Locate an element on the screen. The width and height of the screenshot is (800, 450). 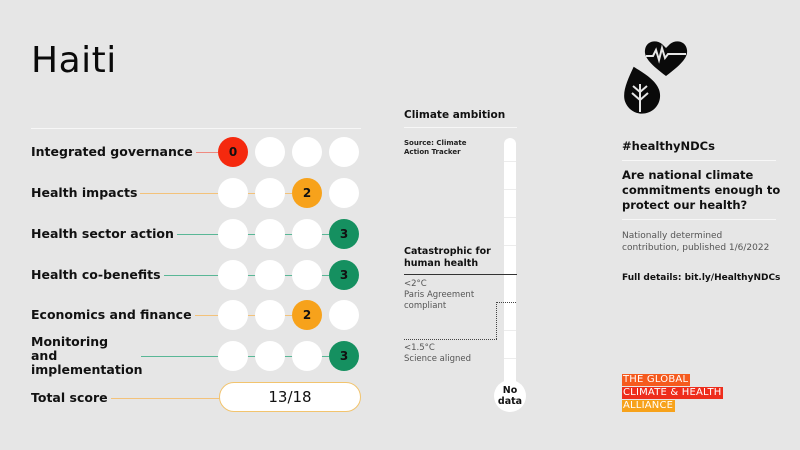
score-row: Health co-benefits 3 is located at coordinates (196, 275).